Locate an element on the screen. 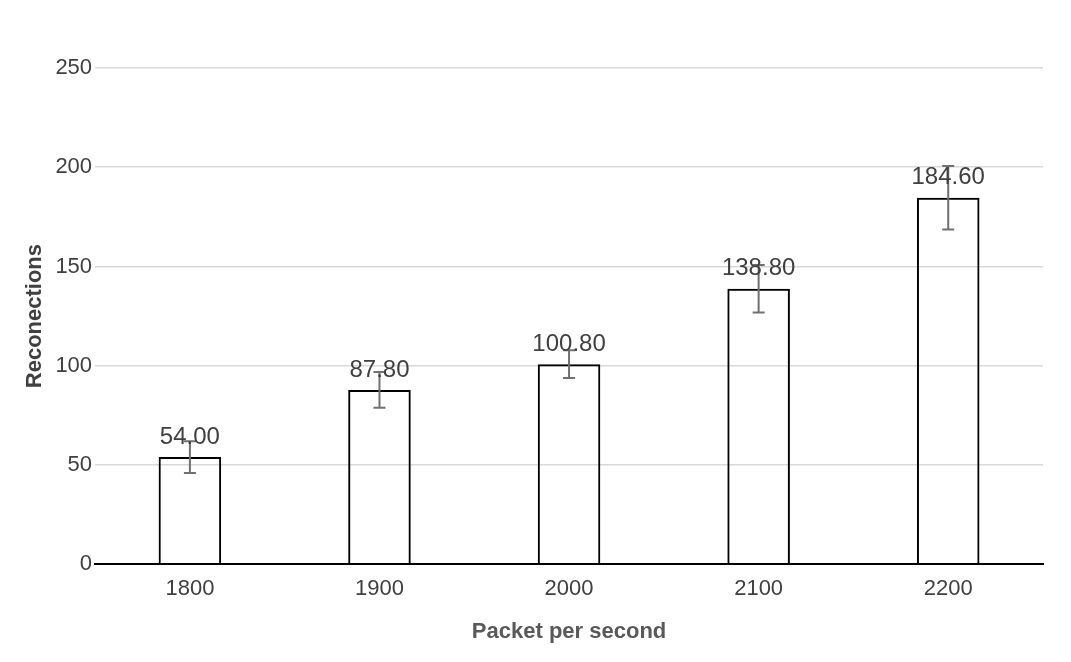 This screenshot has width=1071, height=662. data-label: 100.80 is located at coordinates (569, 342).